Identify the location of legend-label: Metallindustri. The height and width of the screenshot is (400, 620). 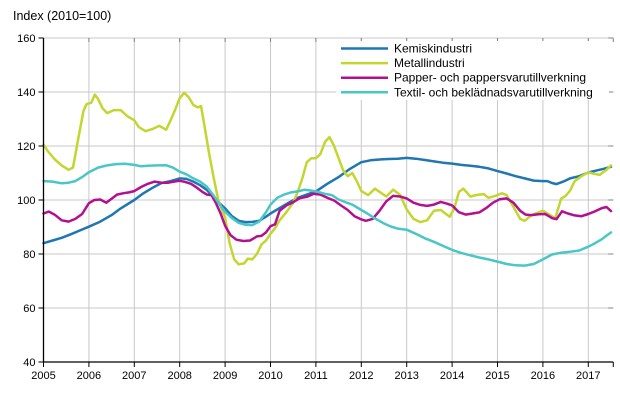
(429, 63).